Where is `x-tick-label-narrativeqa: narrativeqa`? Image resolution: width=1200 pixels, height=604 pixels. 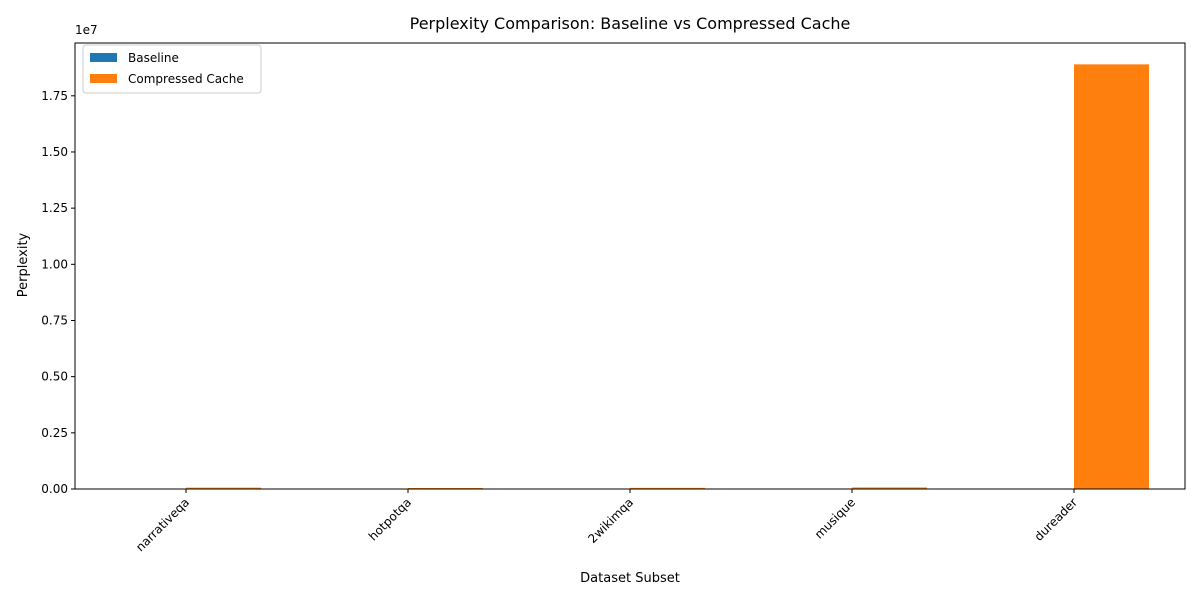 x-tick-label-narrativeqa: narrativeqa is located at coordinates (162, 524).